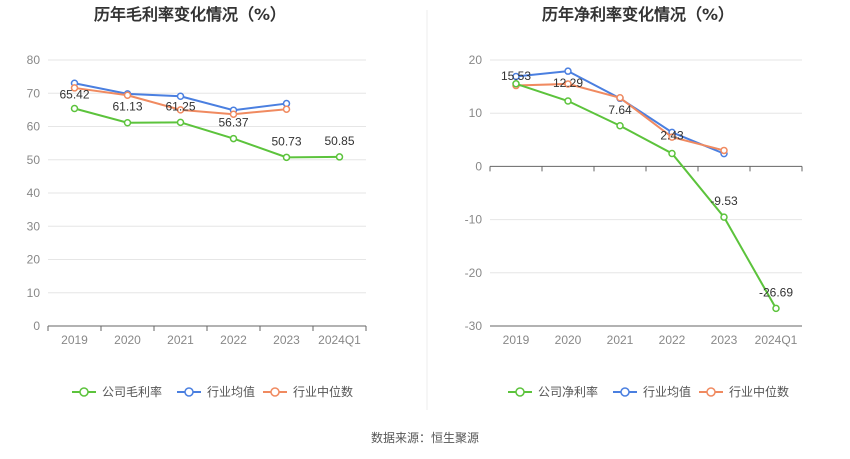  What do you see at coordinates (207, 133) in the screenshot?
I see `series-line` at bounding box center [207, 133].